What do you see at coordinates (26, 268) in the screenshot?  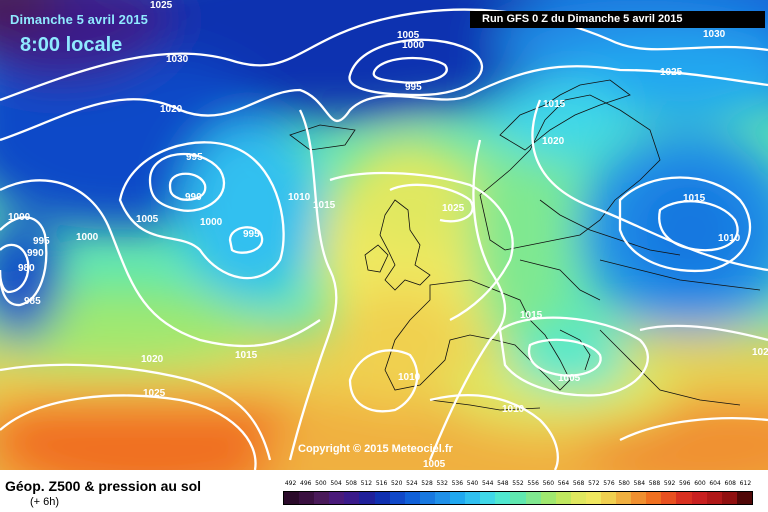 I see `isobar-label: 980` at bounding box center [26, 268].